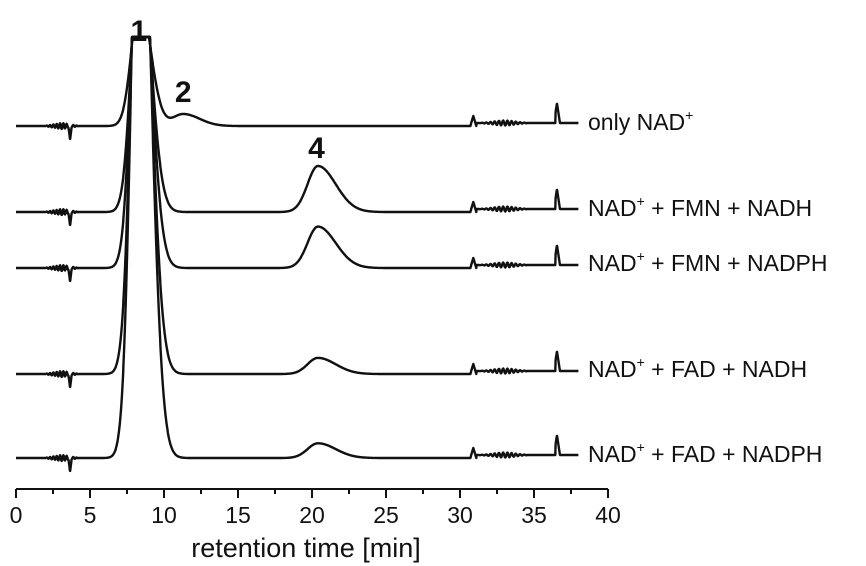  Describe the element at coordinates (316, 148) in the screenshot. I see `peak-label-4: 4` at that location.